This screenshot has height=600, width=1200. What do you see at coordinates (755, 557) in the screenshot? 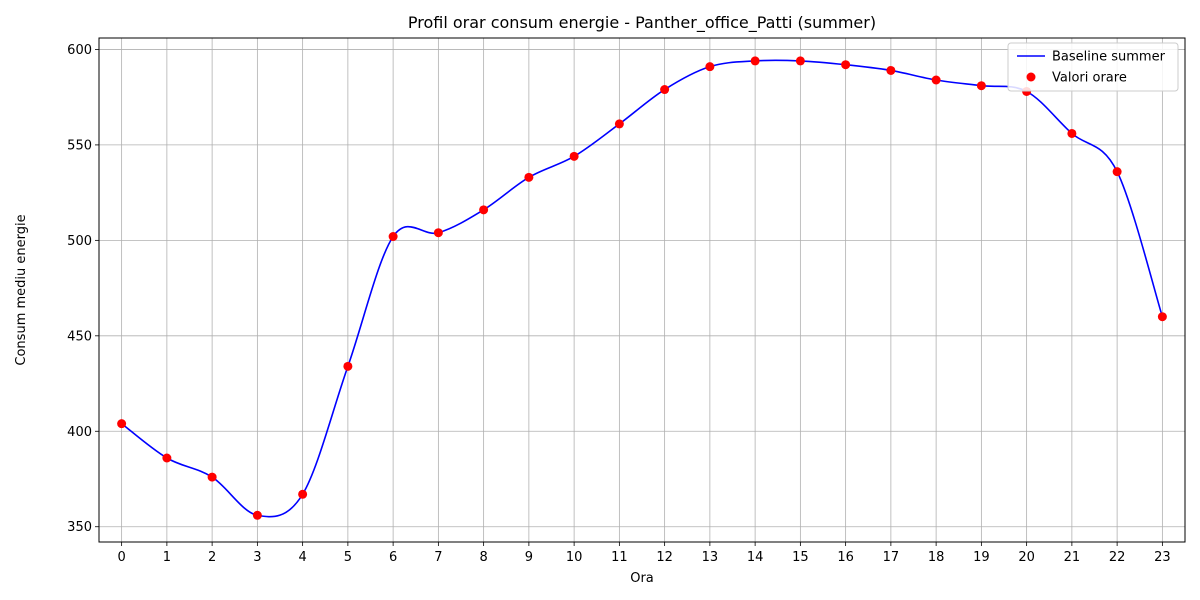
I see `x-tick-label: 14` at bounding box center [755, 557].